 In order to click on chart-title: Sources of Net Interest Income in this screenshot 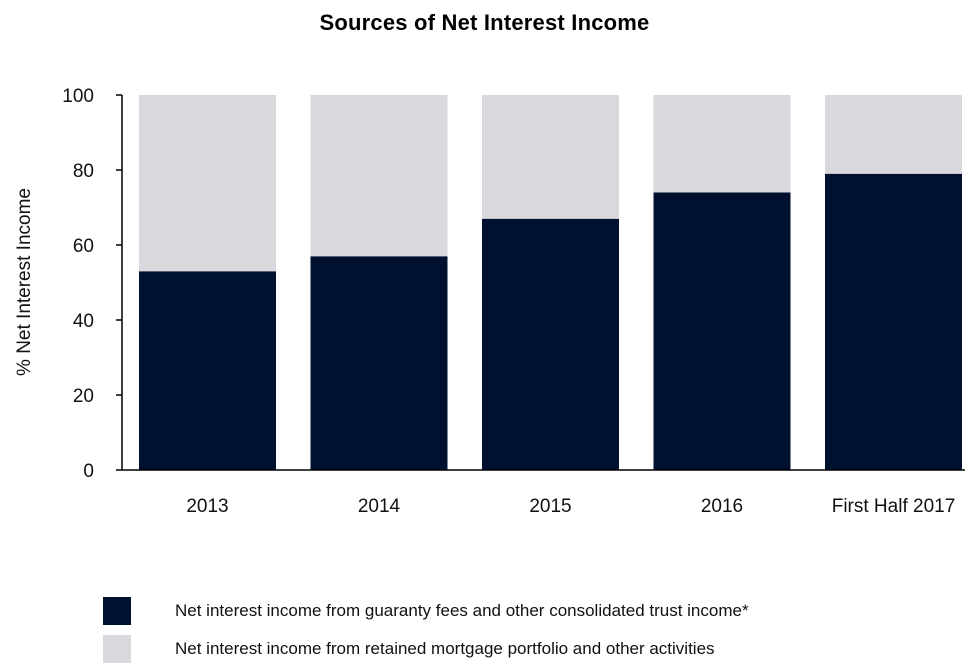, I will do `click(484, 22)`.